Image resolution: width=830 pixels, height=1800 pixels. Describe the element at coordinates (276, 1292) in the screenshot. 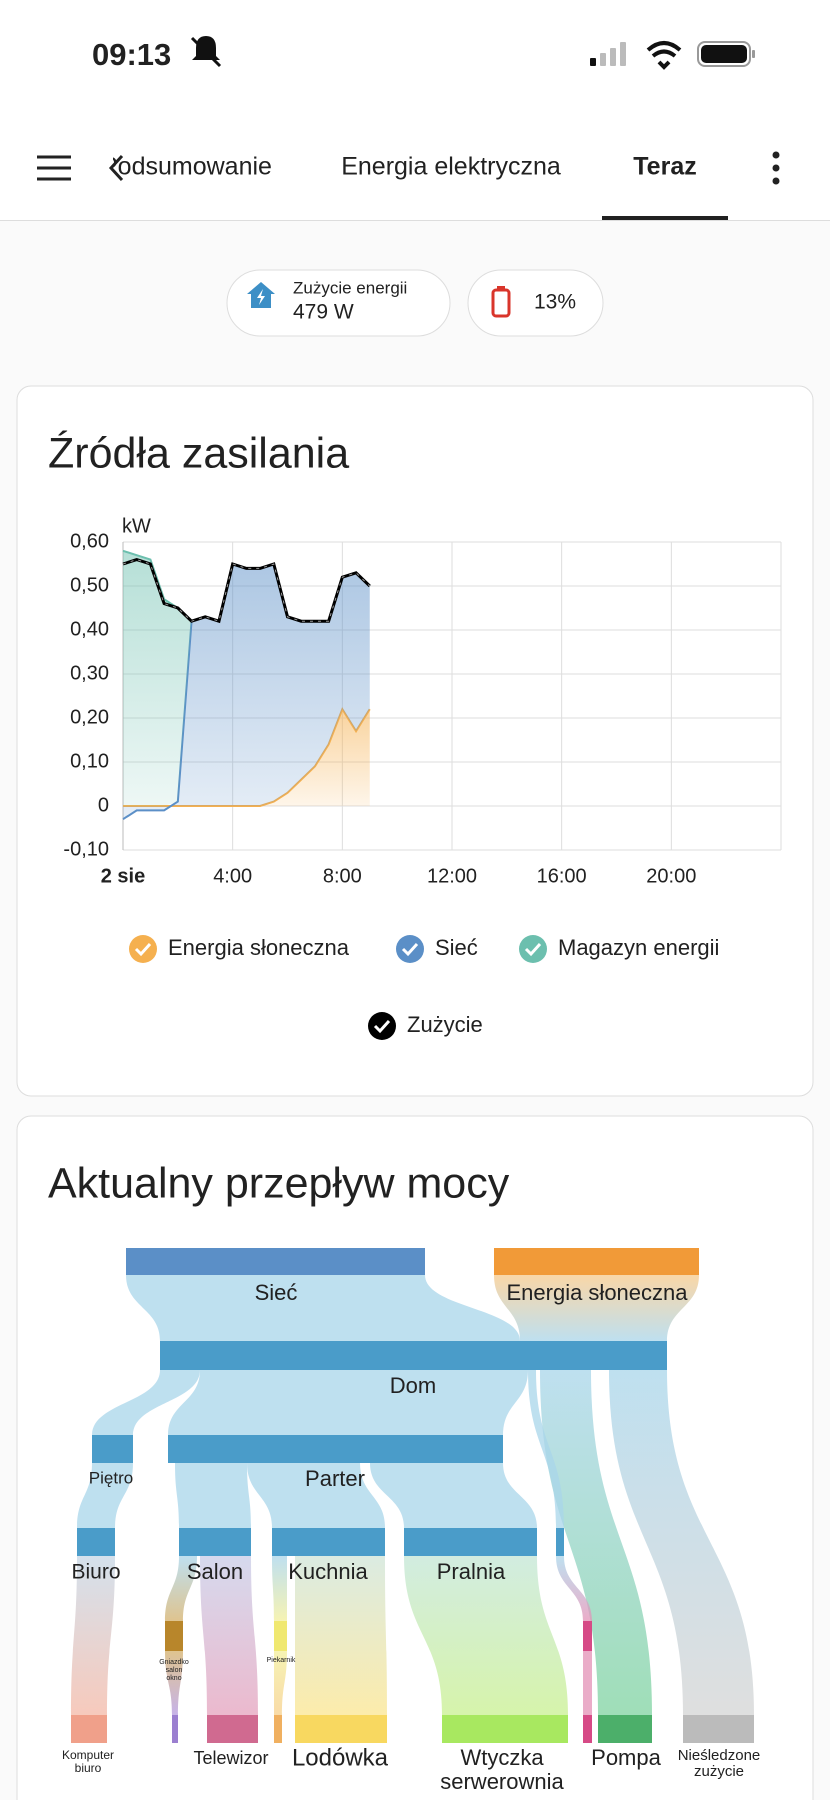

I see `node-label: Sieć` at that location.